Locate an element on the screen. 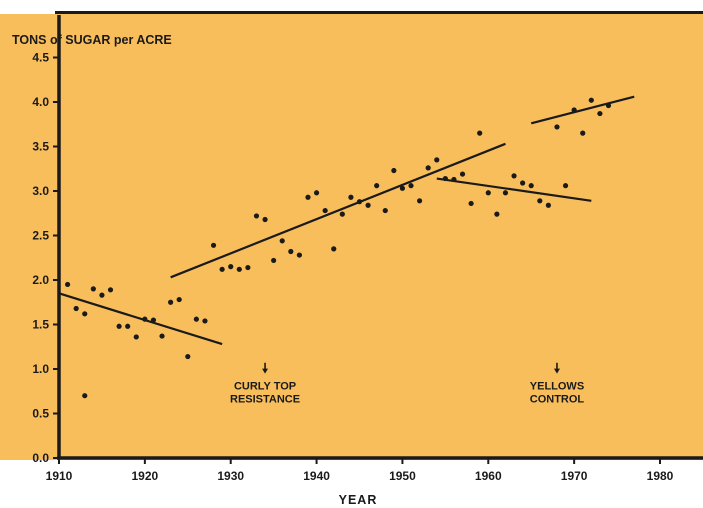 This screenshot has height=508, width=703. y-tick-label: 0.0 is located at coordinates (40, 458).